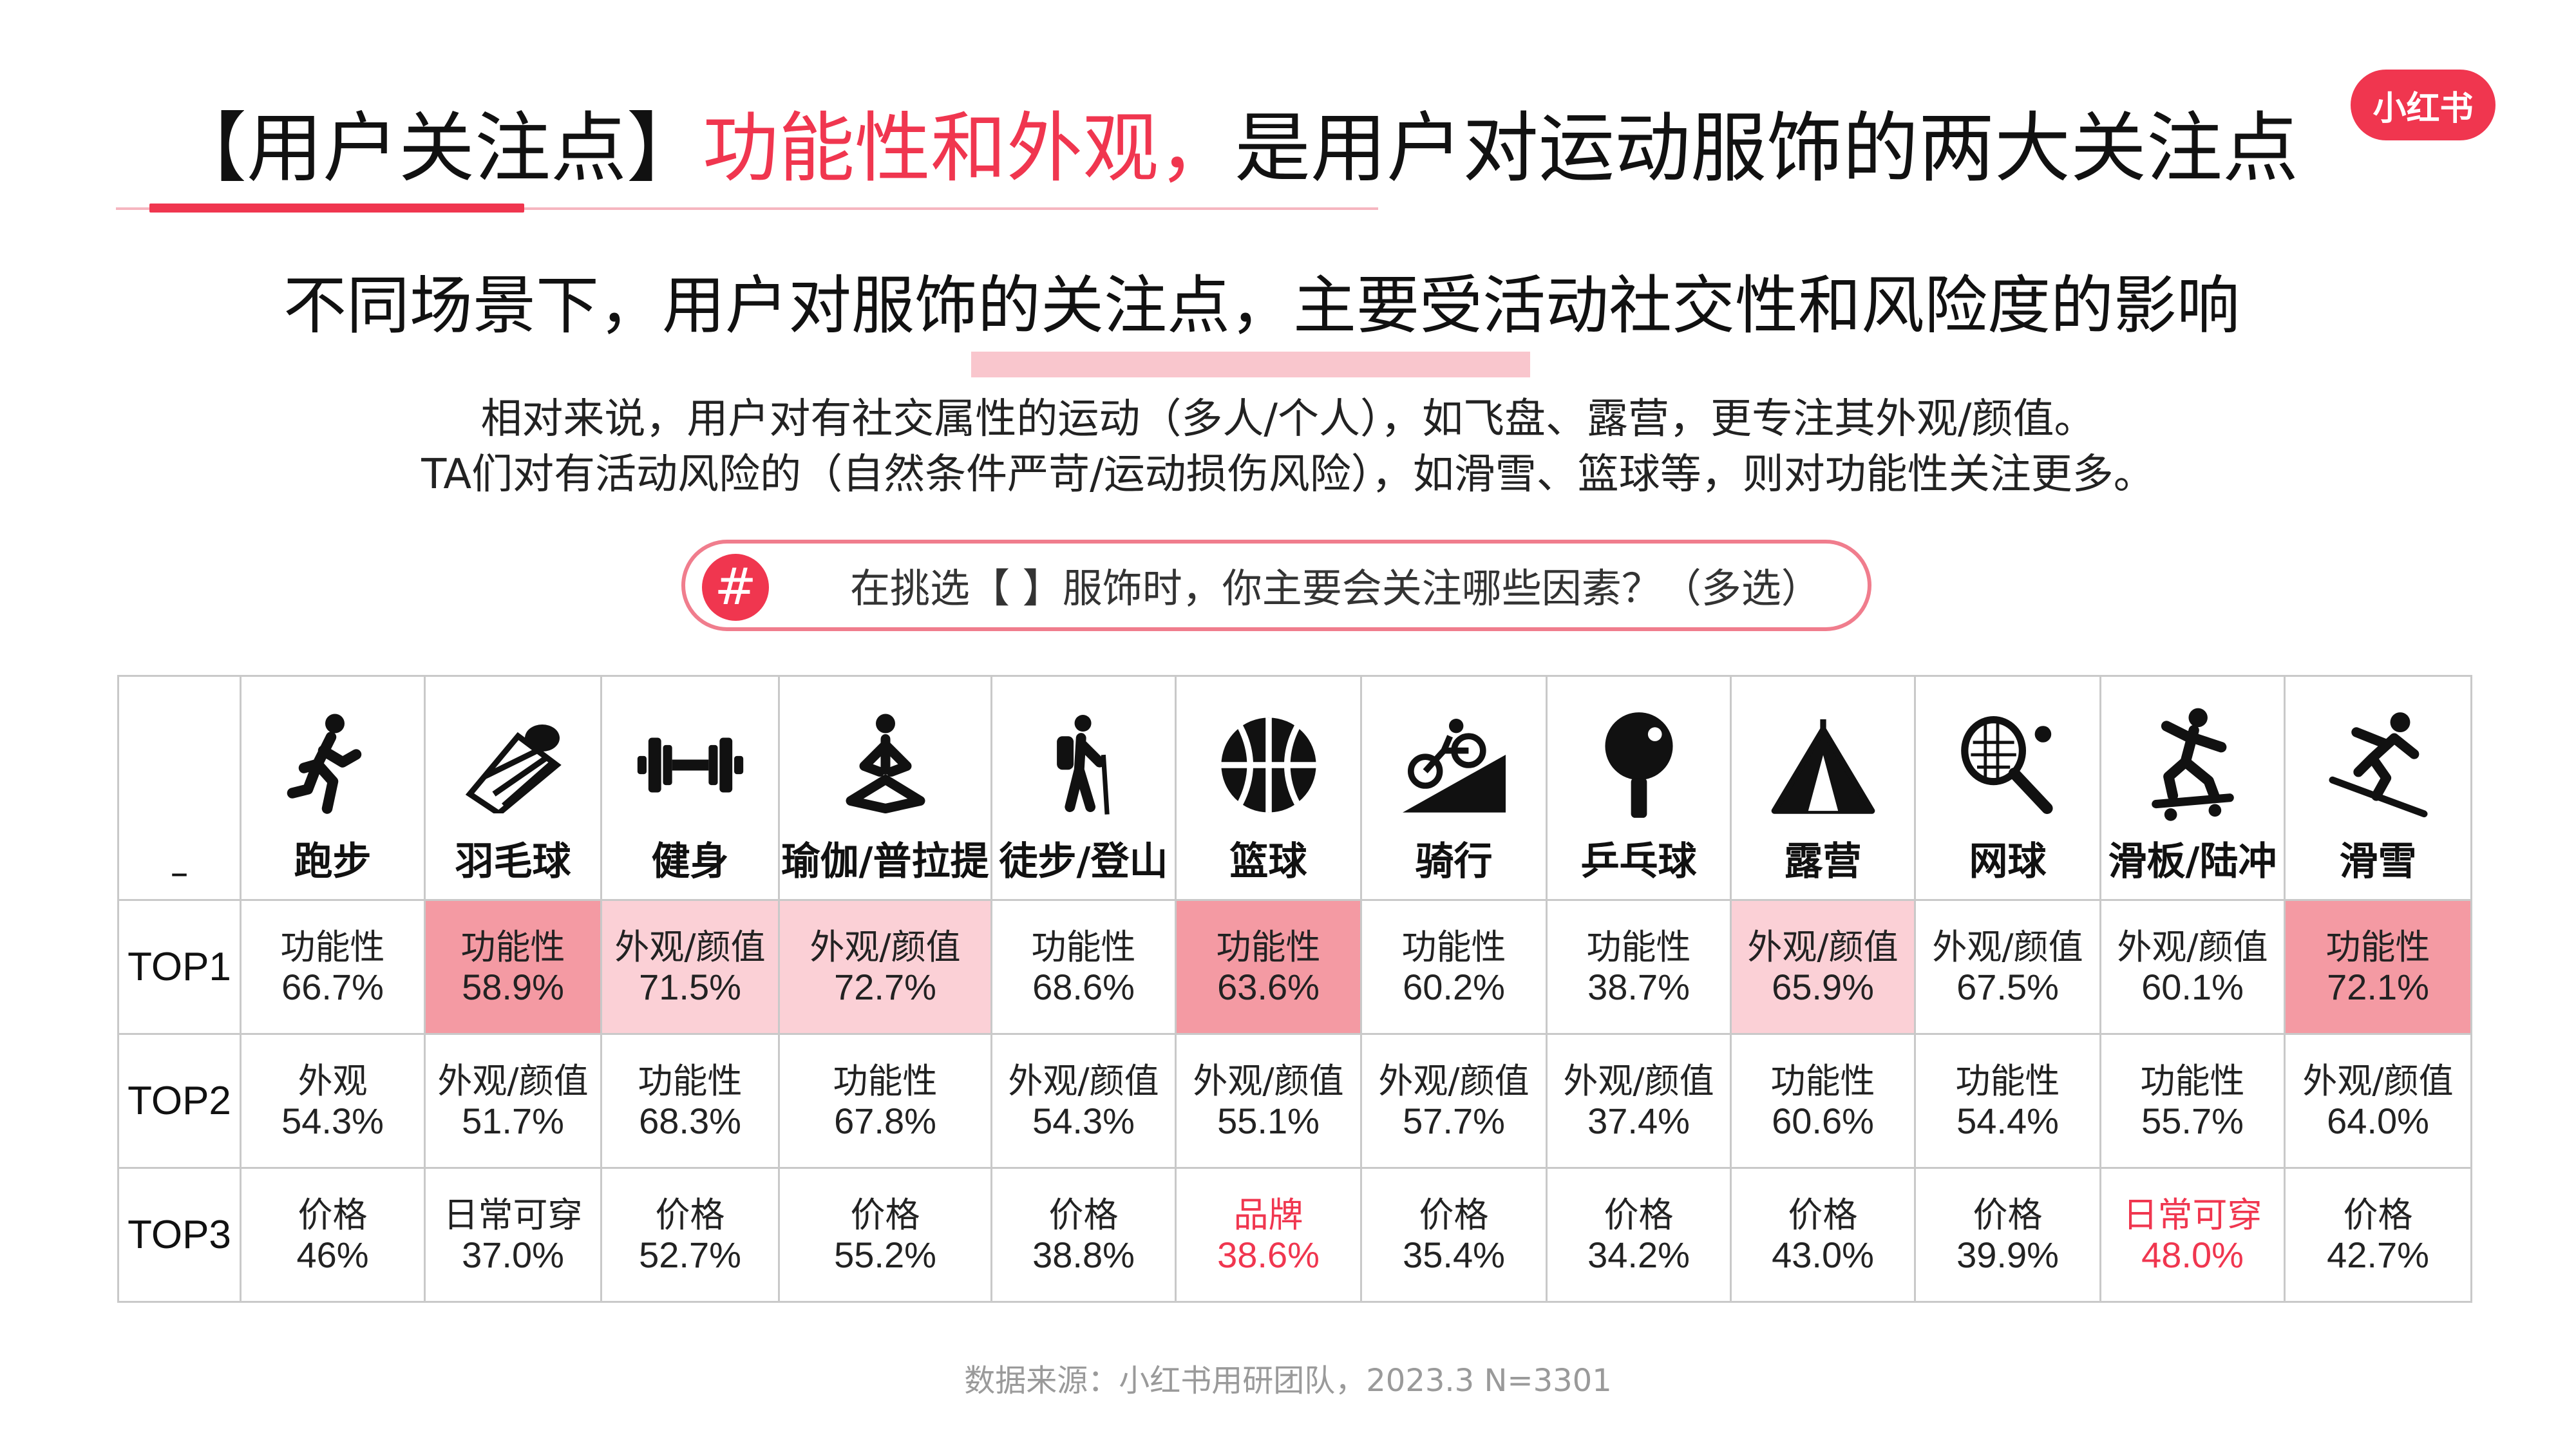  Describe the element at coordinates (2008, 765) in the screenshot. I see `tennis-icon` at that location.